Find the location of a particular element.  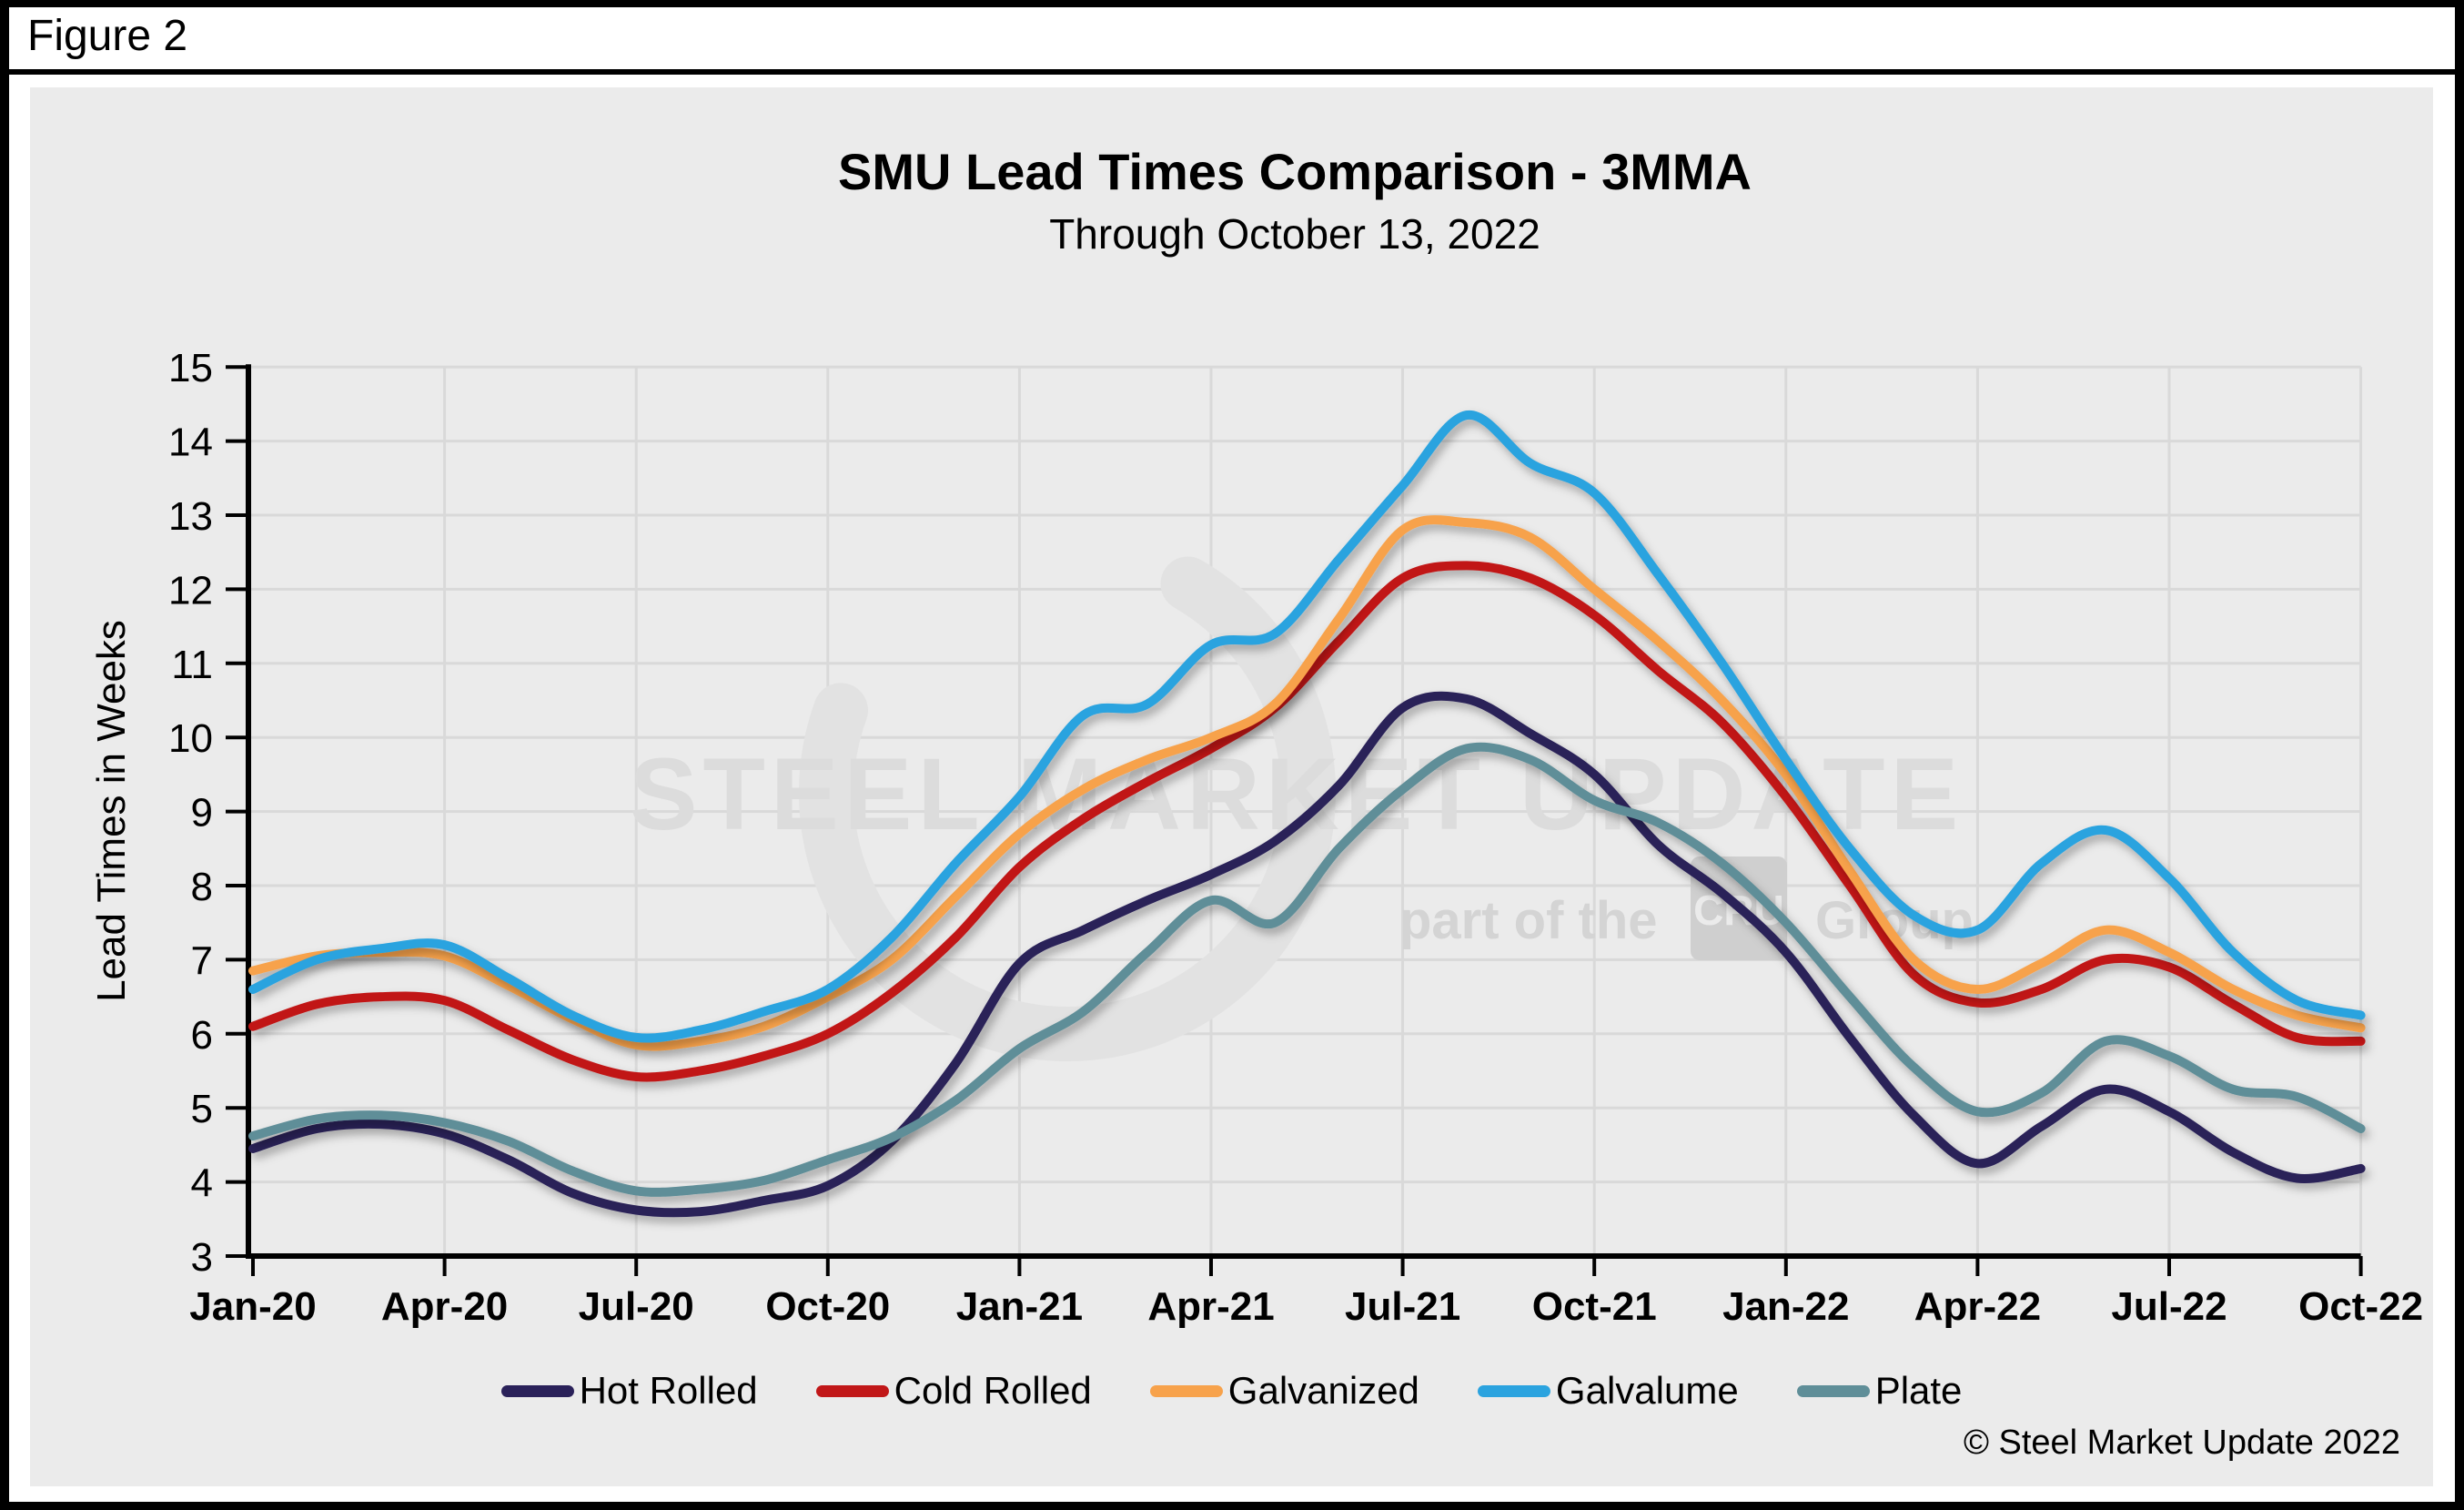

x-tick-label: Jan-21 is located at coordinates (1020, 1306).